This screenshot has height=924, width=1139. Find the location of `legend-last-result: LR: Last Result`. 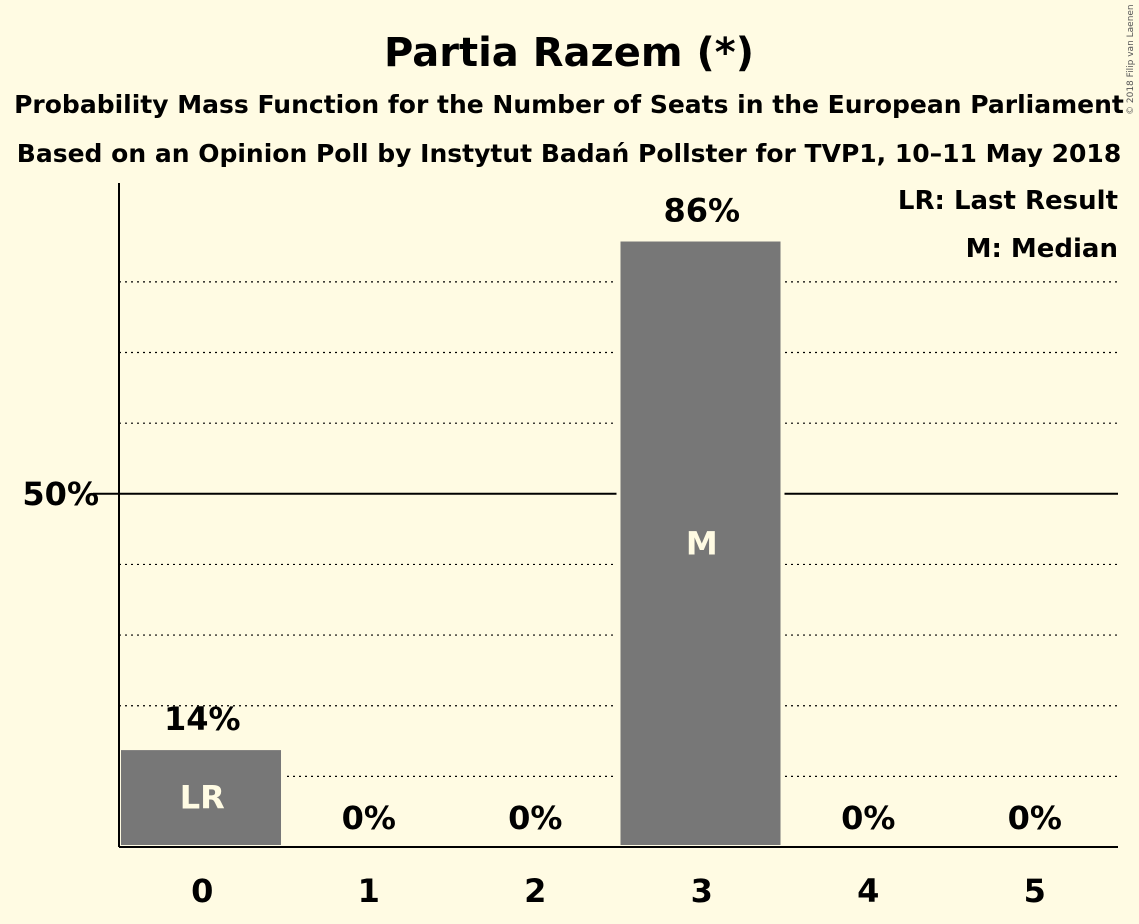

legend-last-result: LR: Last Result is located at coordinates (1008, 201).